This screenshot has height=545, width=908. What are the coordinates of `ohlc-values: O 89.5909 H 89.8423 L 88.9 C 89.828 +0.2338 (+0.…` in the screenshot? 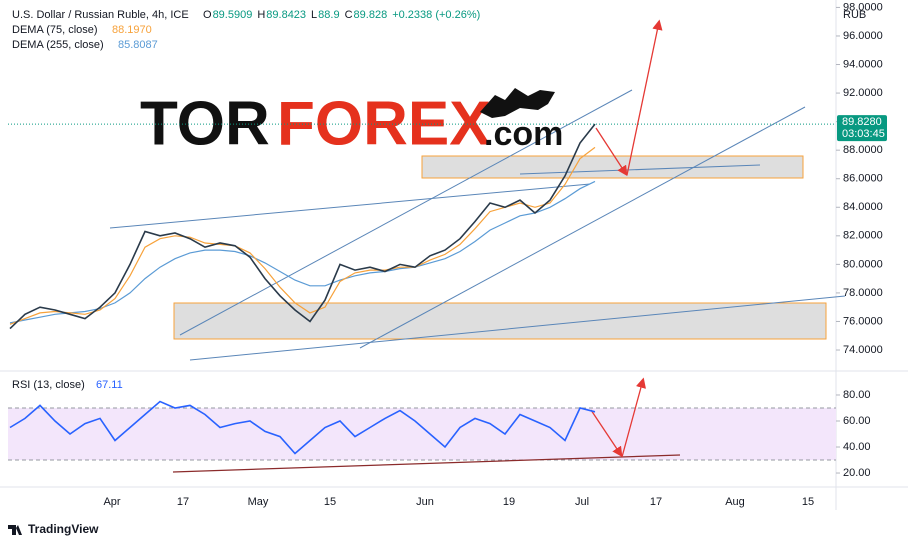 It's located at (341, 15).